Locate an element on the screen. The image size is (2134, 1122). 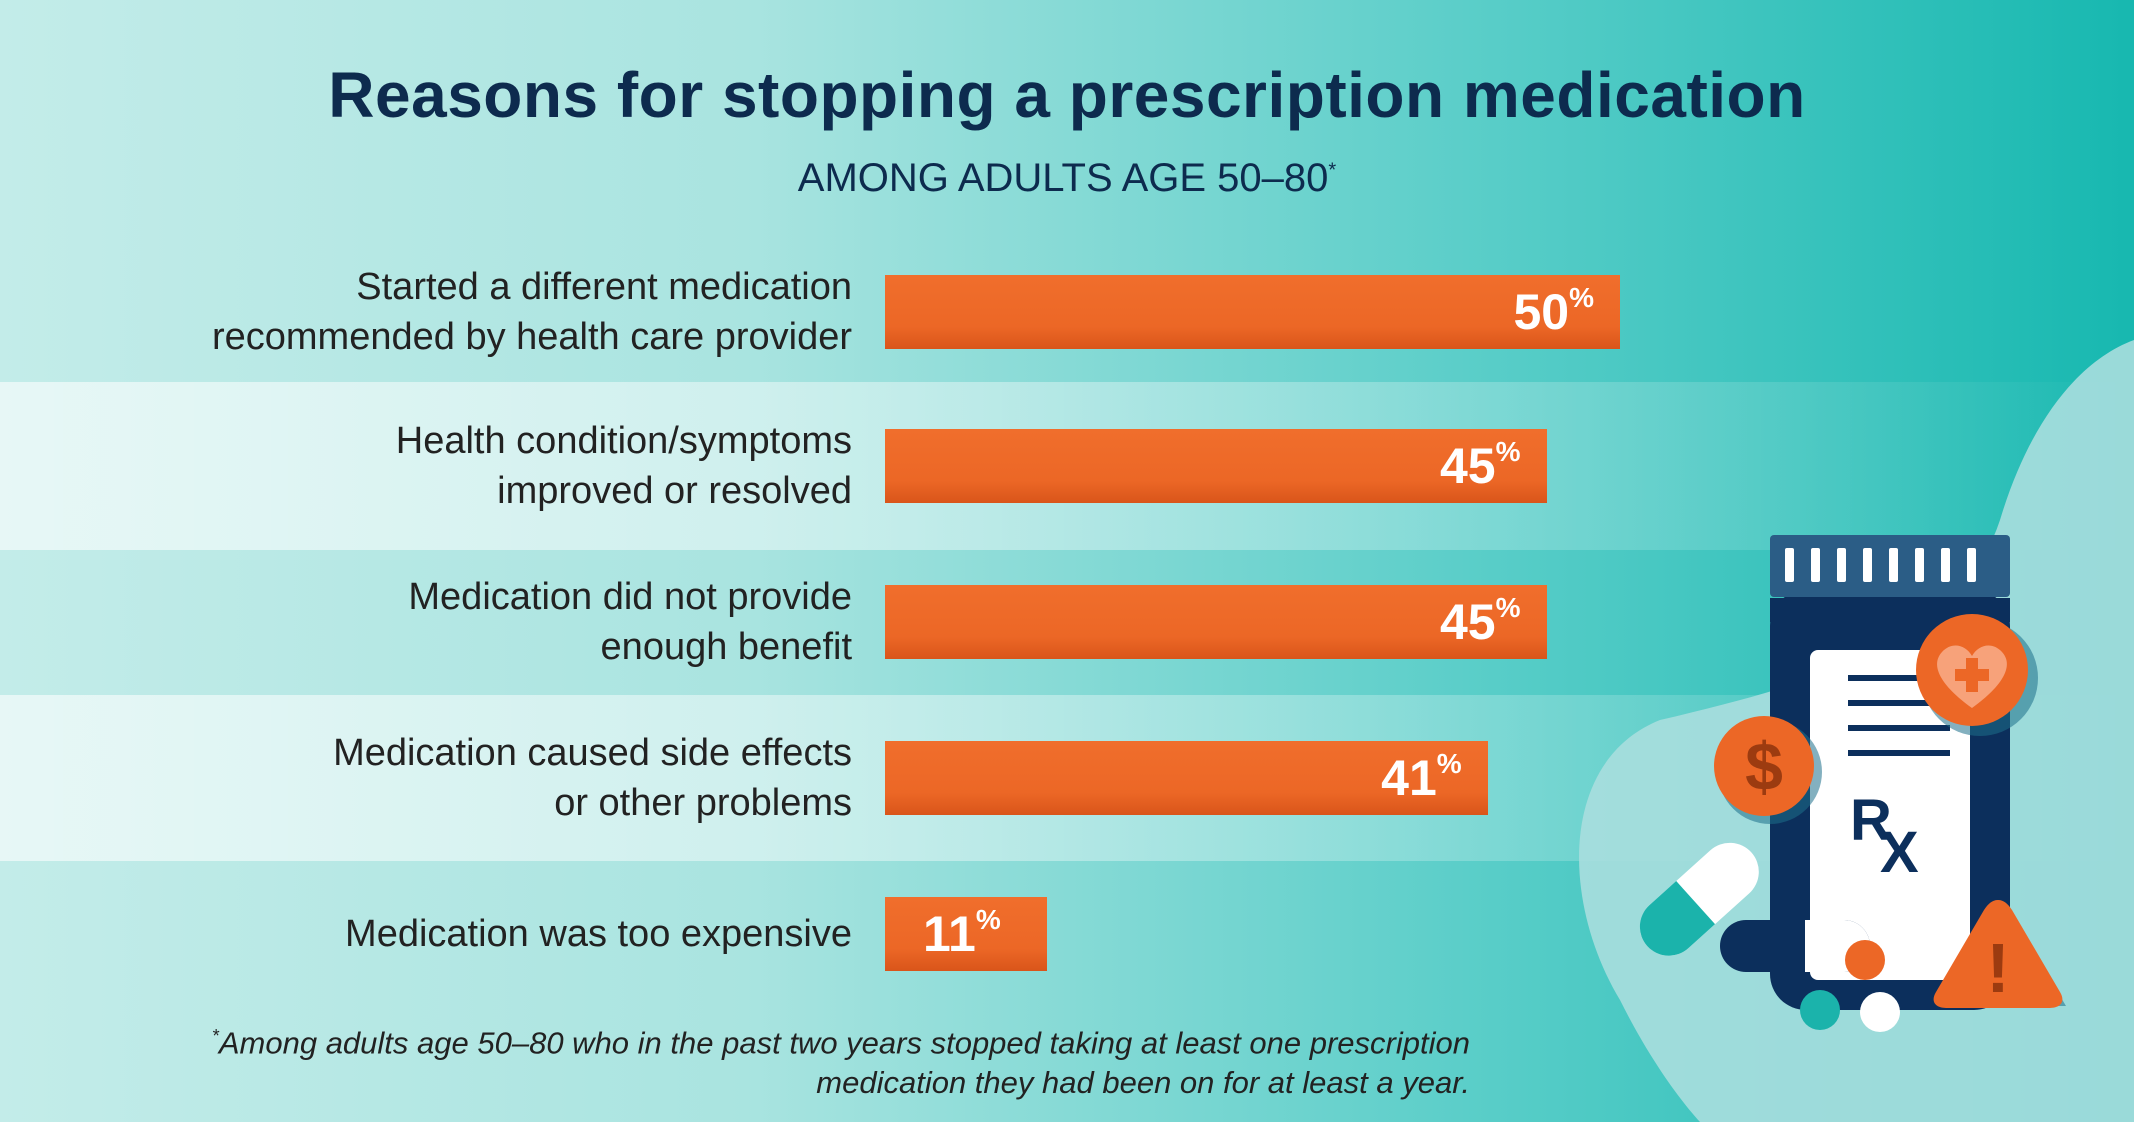
bar: 11% is located at coordinates (966, 934).